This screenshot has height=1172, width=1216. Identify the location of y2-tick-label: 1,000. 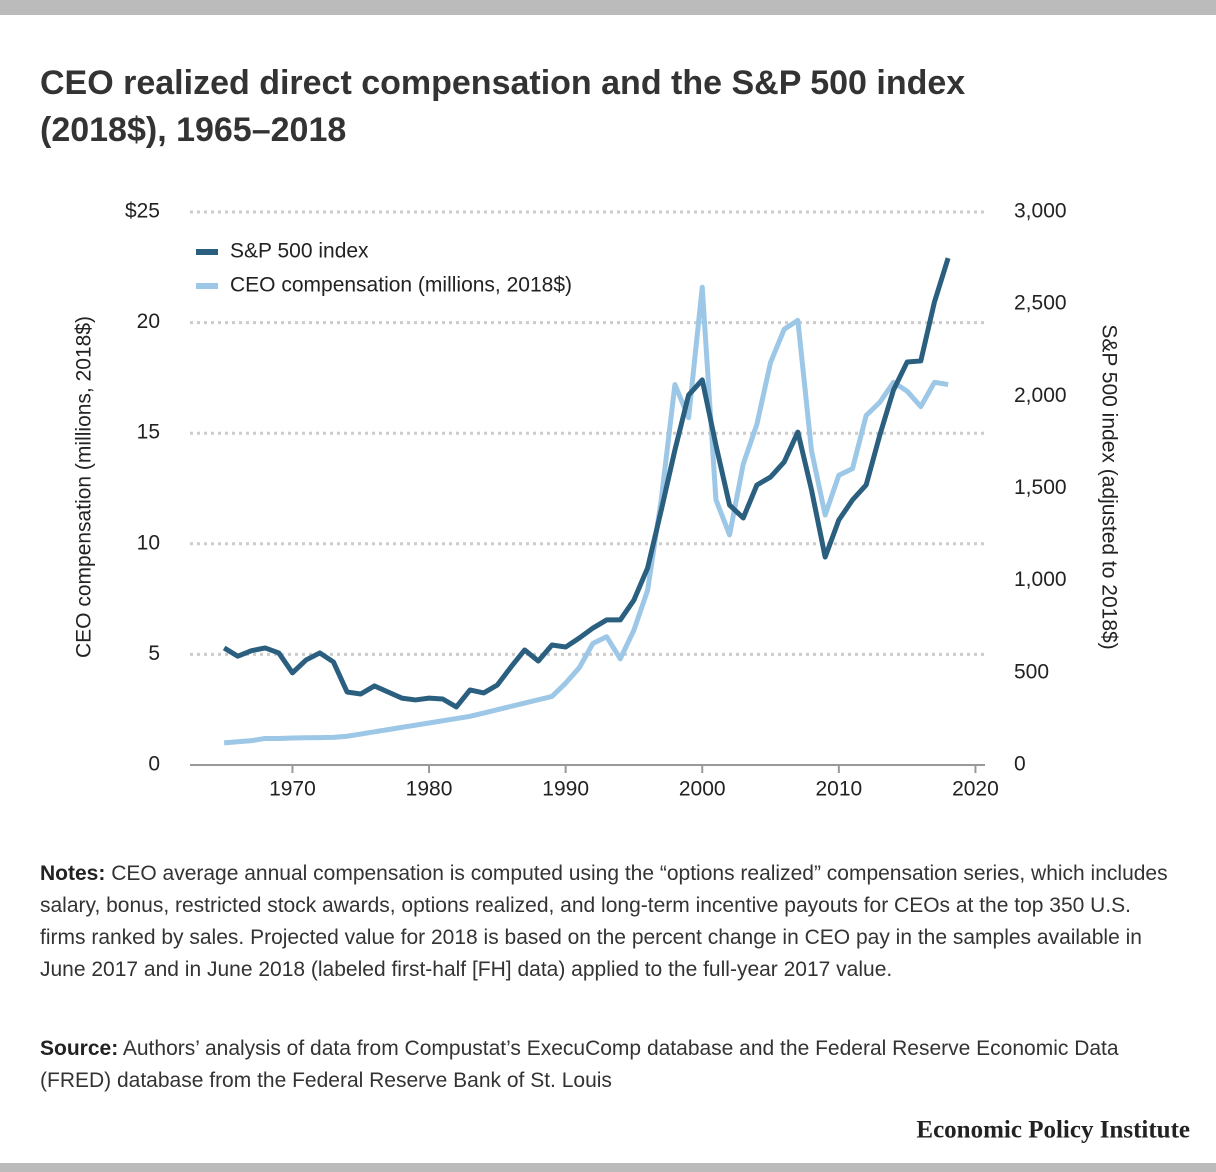
(1040, 579).